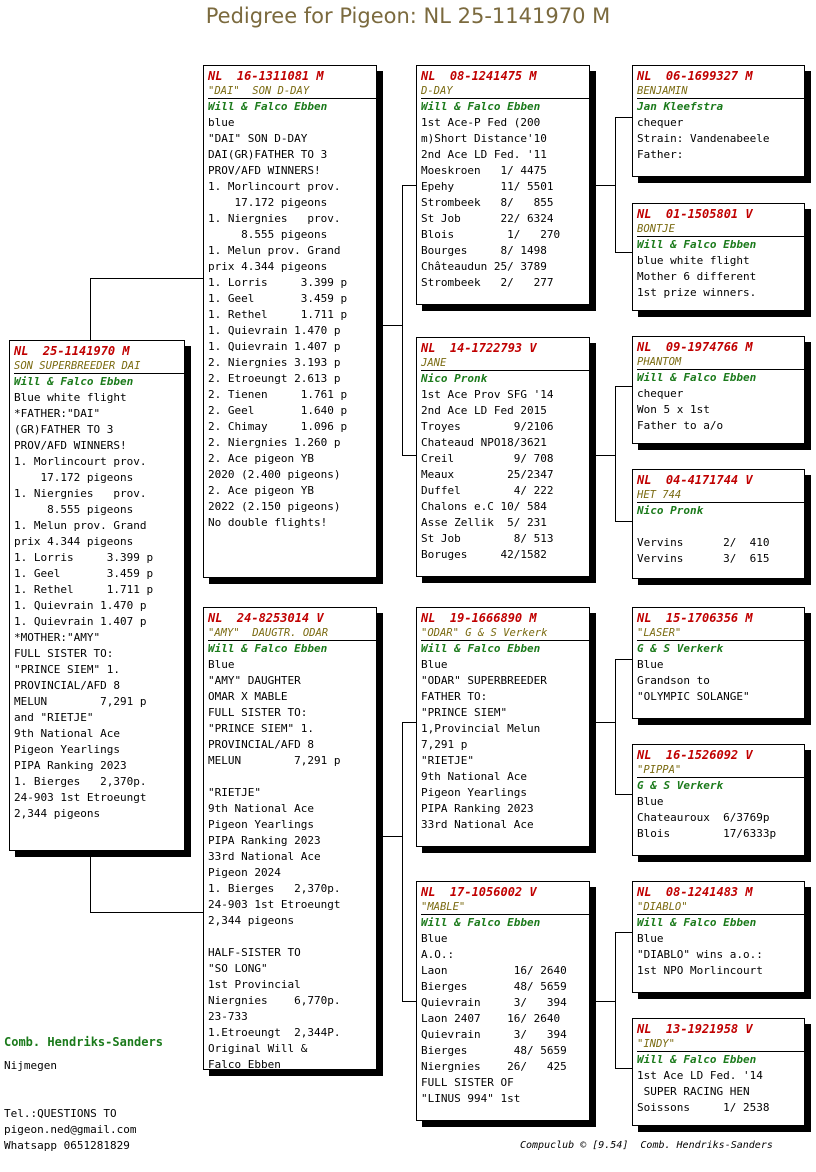 The height and width of the screenshot is (1172, 816). I want to click on ring-number: NL 14-1722793 V, so click(479, 348).